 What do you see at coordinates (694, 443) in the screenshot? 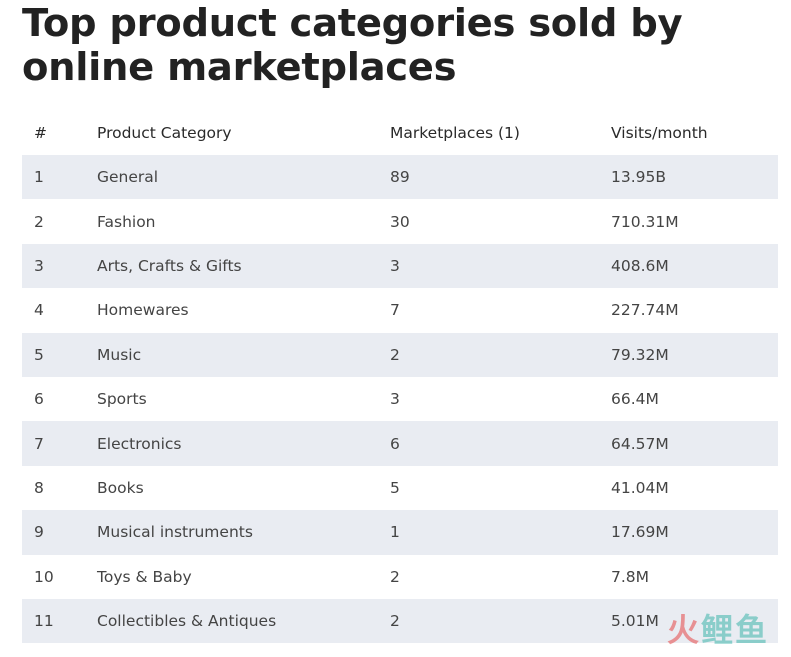
I see `cell-visits: 64.57M` at bounding box center [694, 443].